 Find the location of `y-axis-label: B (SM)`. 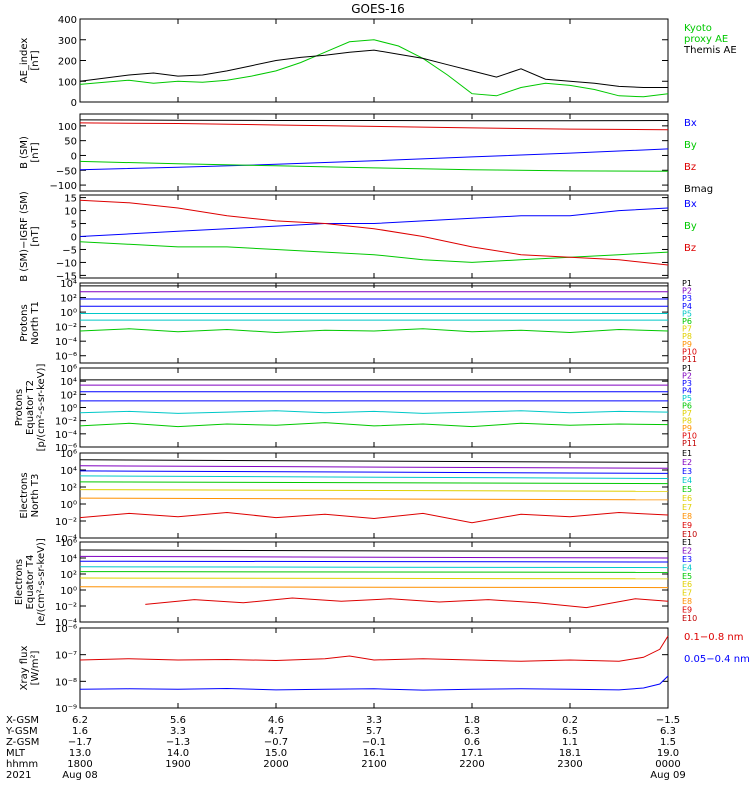

y-axis-label: B (SM) is located at coordinates (24, 152).